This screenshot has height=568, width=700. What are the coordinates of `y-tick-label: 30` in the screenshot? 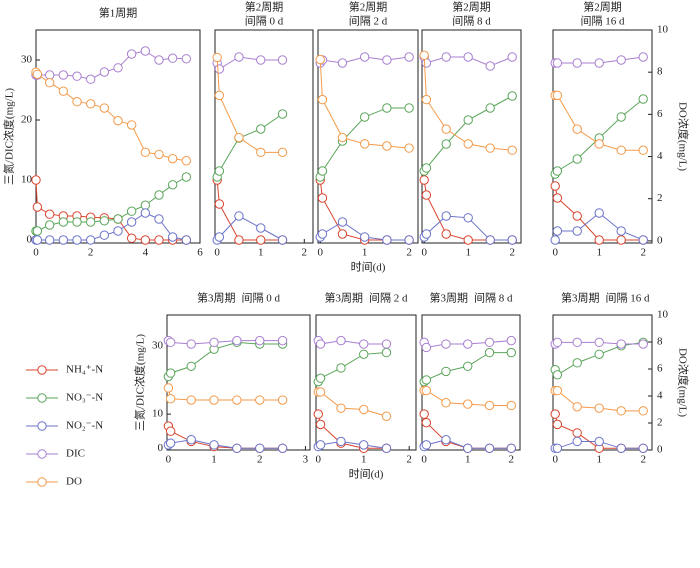 It's located at (27, 60).